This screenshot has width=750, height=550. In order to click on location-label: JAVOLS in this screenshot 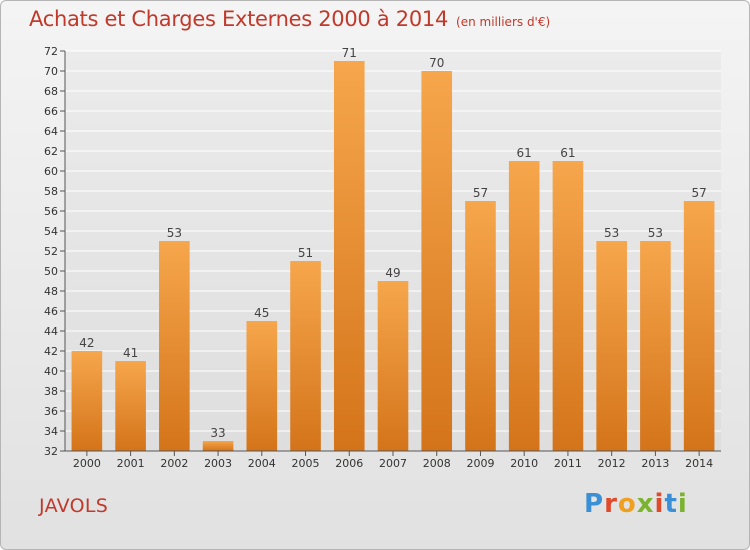, I will do `click(74, 506)`.